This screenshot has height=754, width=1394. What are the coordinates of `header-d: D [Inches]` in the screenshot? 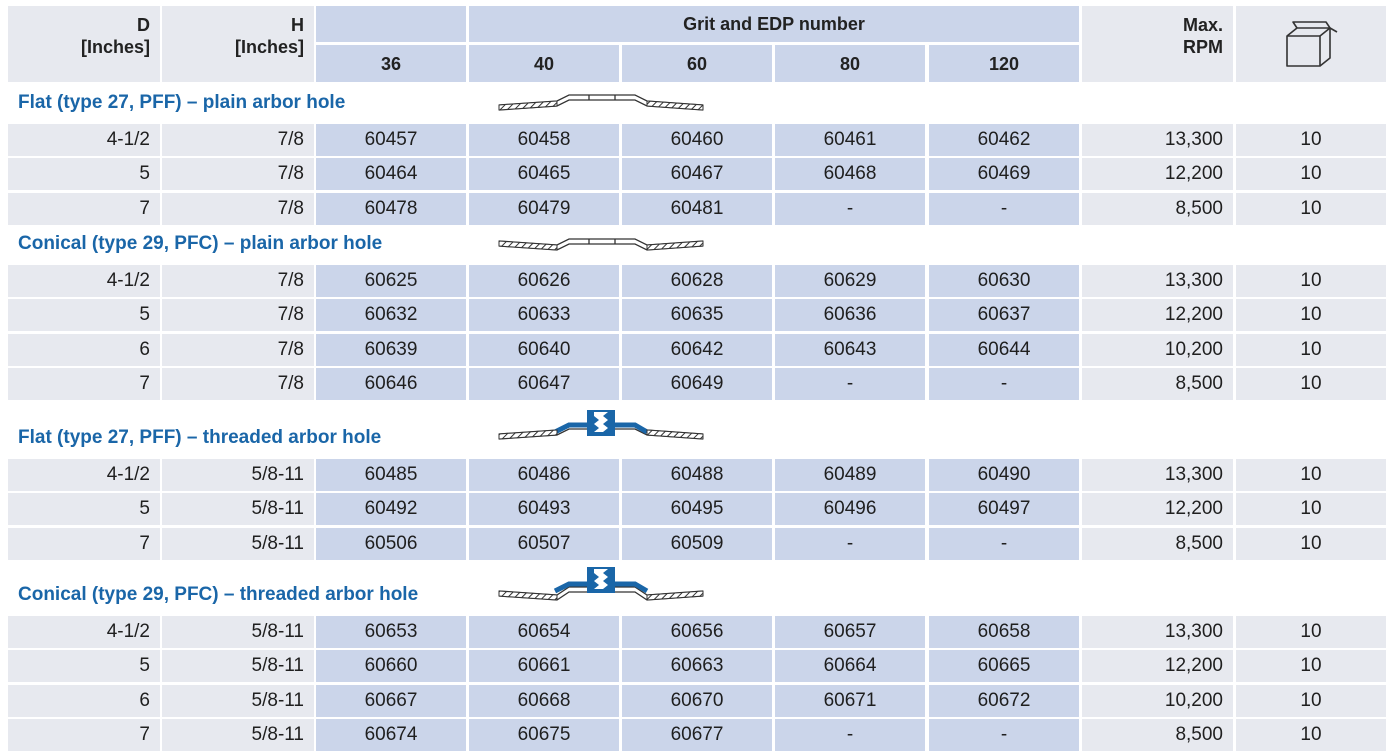 It's located at (84, 44).